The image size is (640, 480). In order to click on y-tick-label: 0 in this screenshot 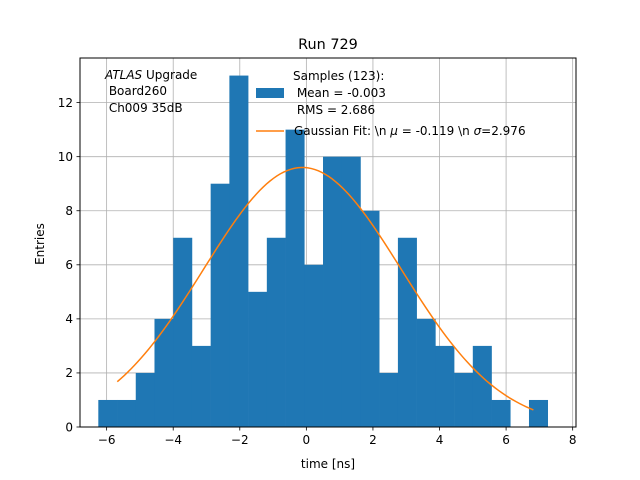, I will do `click(69, 427)`.